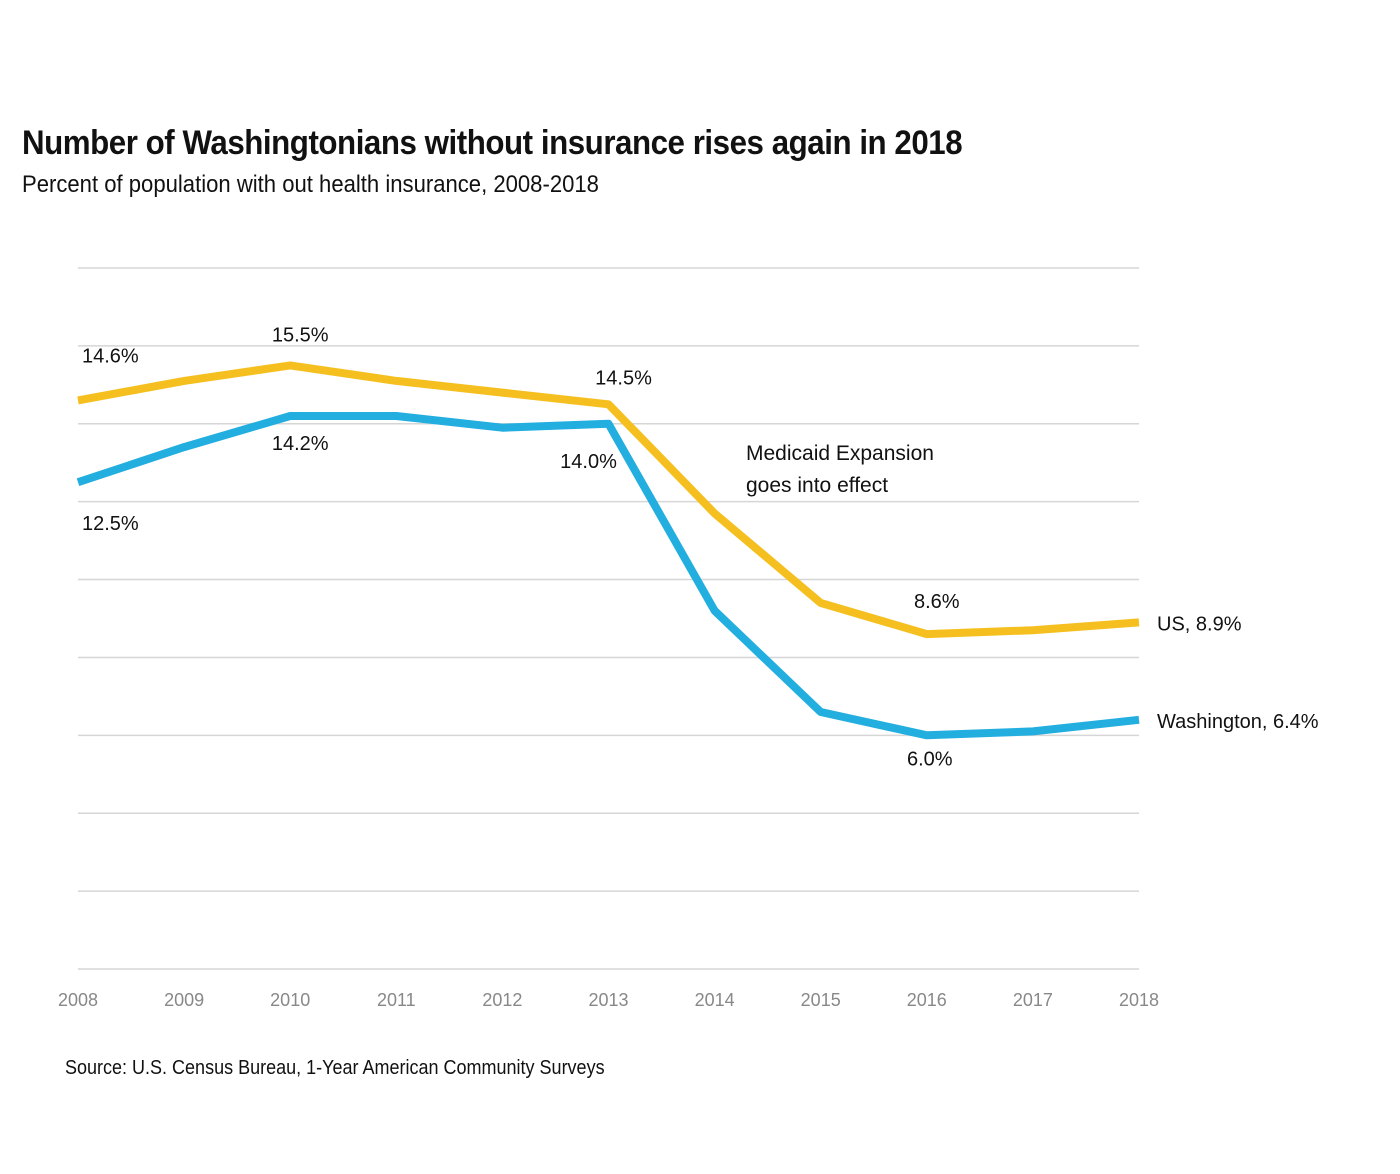  I want to click on x-tick-label: 2017, so click(1033, 1000).